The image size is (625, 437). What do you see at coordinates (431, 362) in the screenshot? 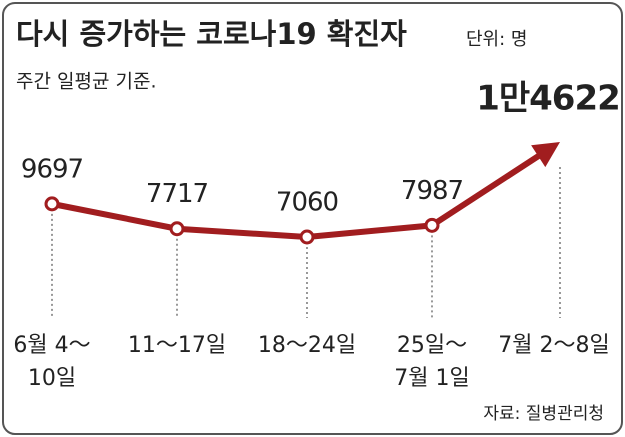
I see `x-tick-label: 25일～ 7월 1일` at bounding box center [431, 362].